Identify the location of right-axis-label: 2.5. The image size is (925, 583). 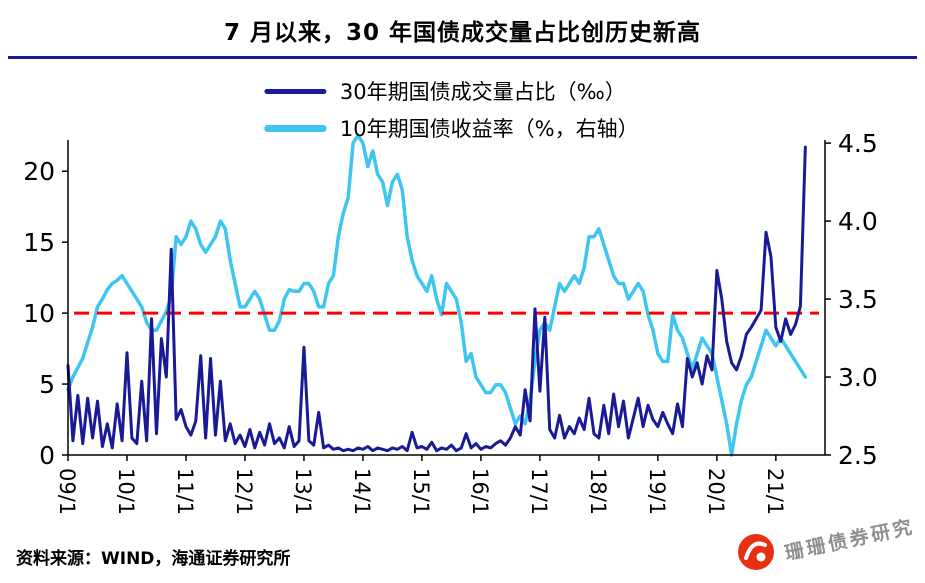
(858, 455).